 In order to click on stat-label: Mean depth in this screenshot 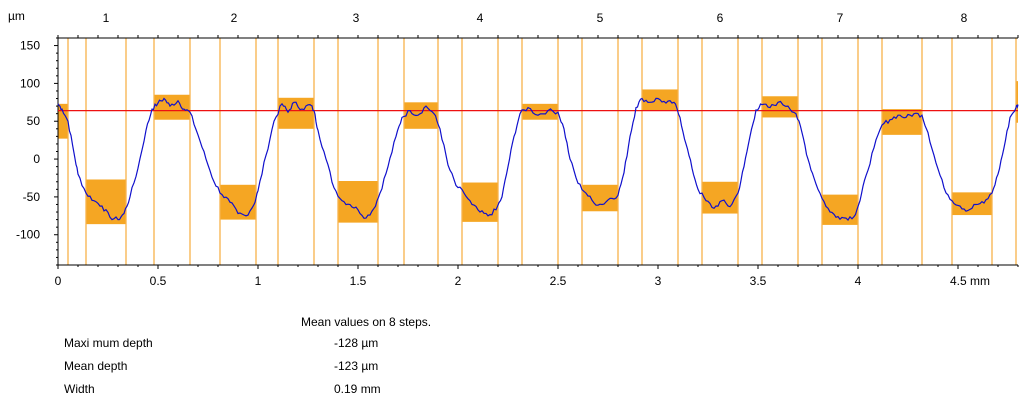, I will do `click(96, 366)`.